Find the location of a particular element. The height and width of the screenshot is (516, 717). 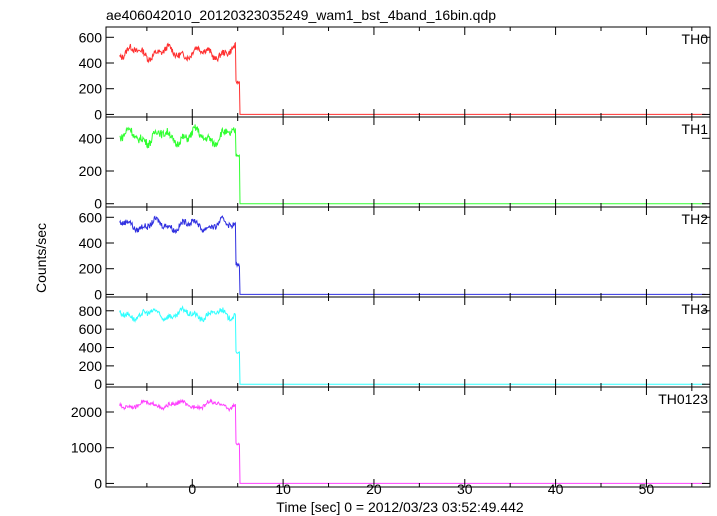

series-line-th2 is located at coordinates (412, 255).